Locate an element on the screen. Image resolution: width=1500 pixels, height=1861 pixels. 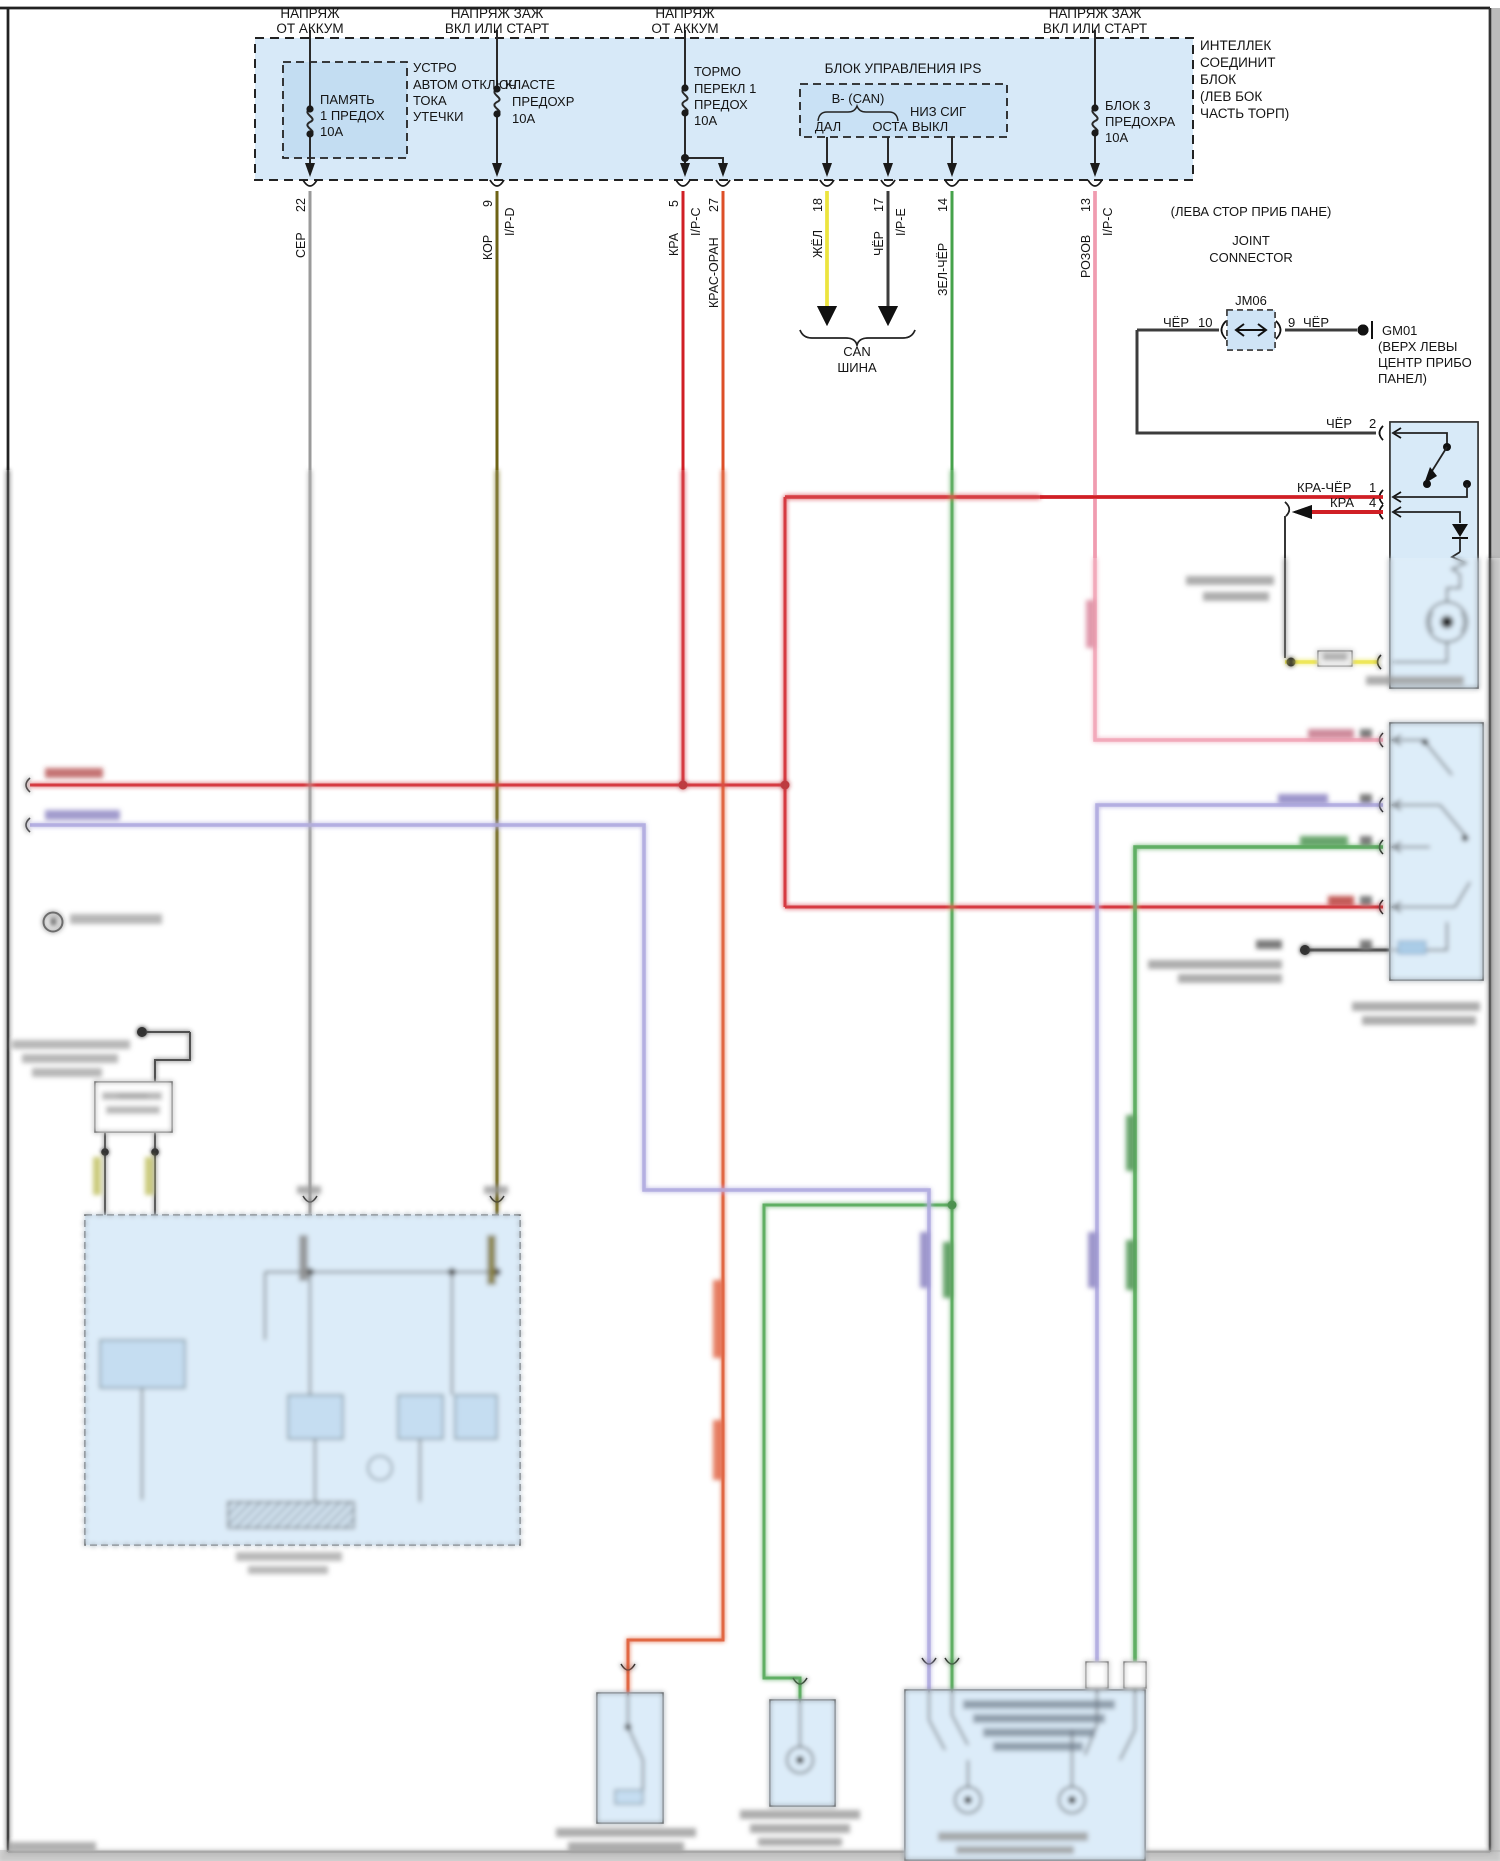
svg-text: 4 is located at coordinates (1372, 502).